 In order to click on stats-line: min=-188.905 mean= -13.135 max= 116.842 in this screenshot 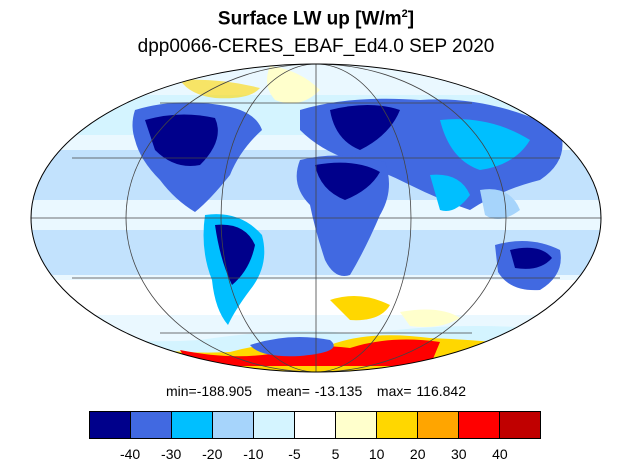, I will do `click(316, 391)`.